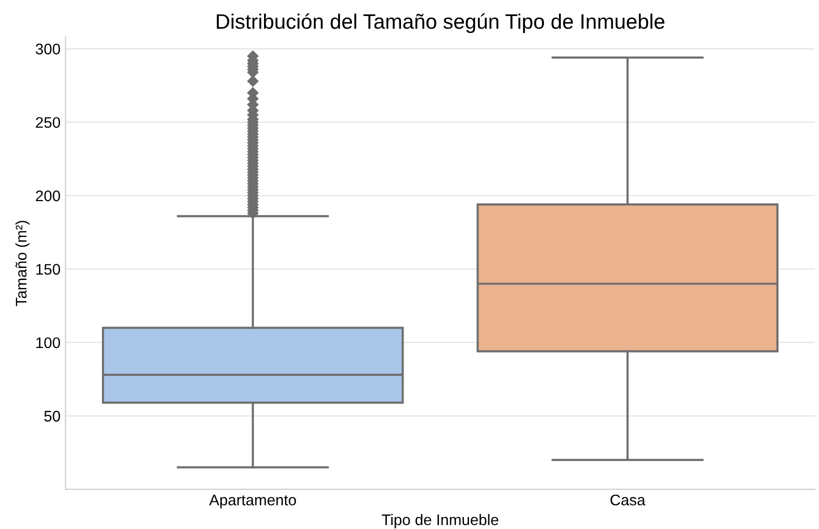  What do you see at coordinates (48, 49) in the screenshot?
I see `y-tick-label: 300` at bounding box center [48, 49].